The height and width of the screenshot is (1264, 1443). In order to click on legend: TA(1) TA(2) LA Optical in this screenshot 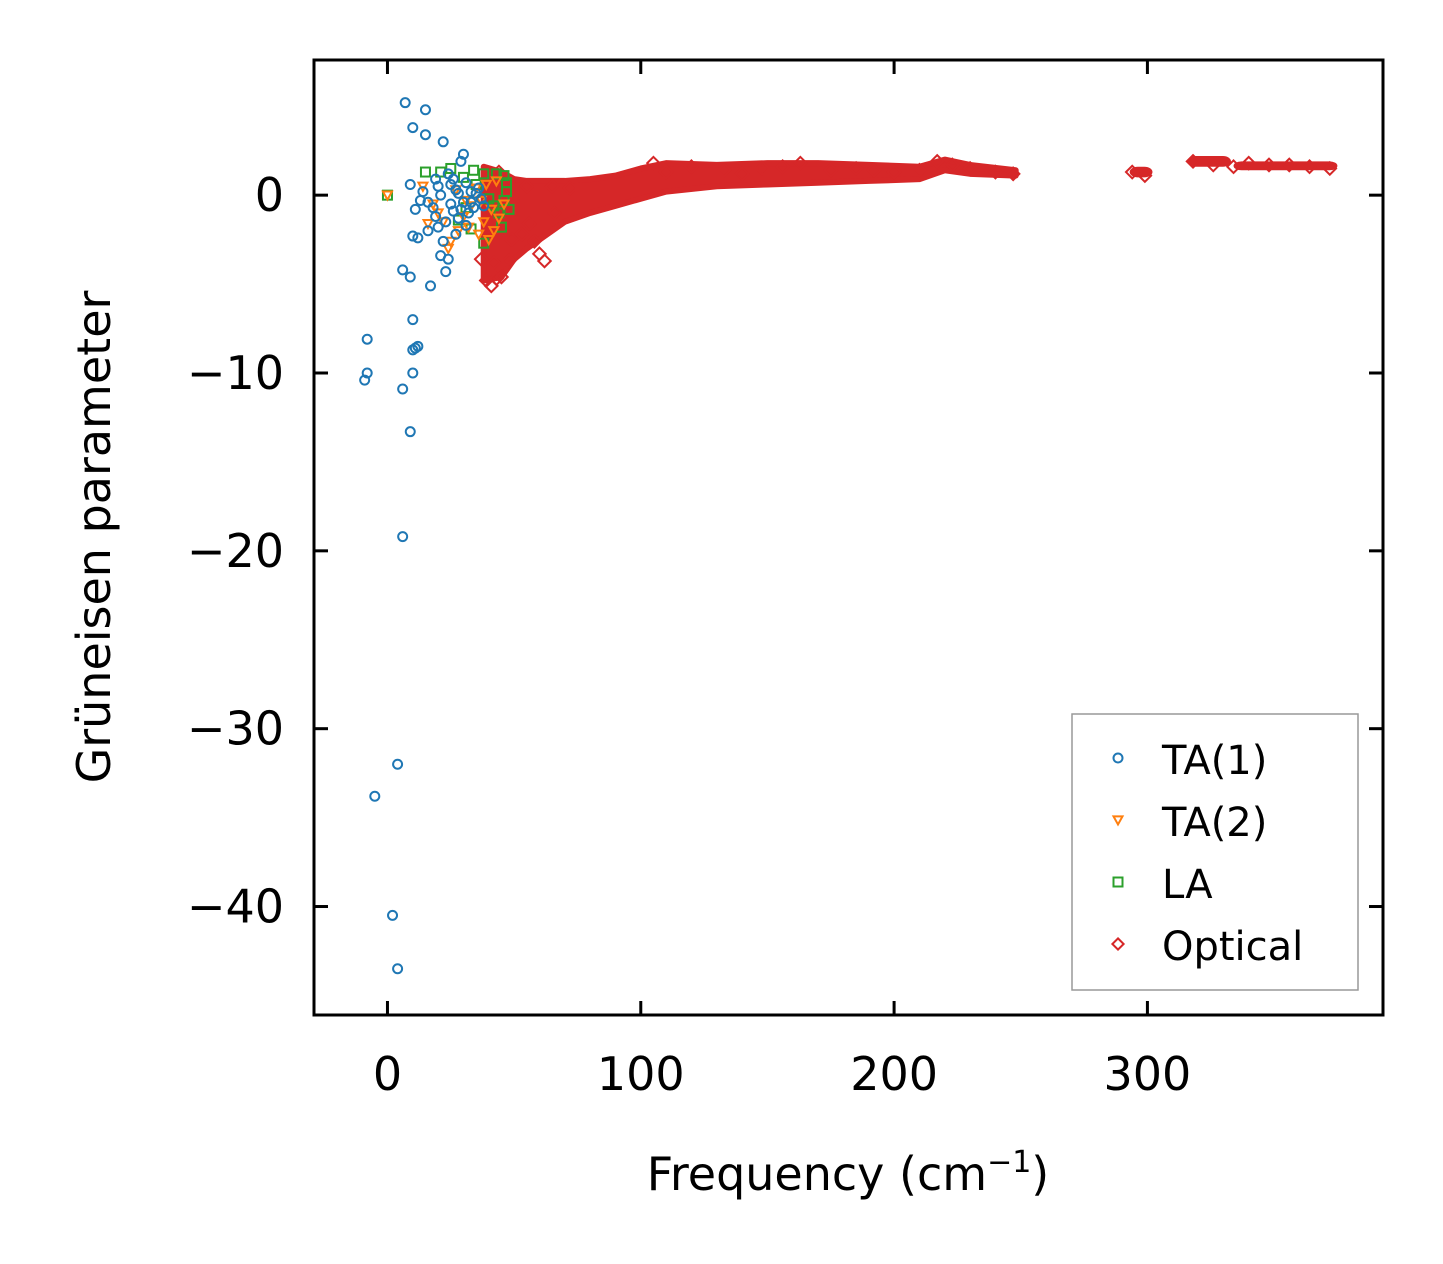, I will do `click(1215, 852)`.